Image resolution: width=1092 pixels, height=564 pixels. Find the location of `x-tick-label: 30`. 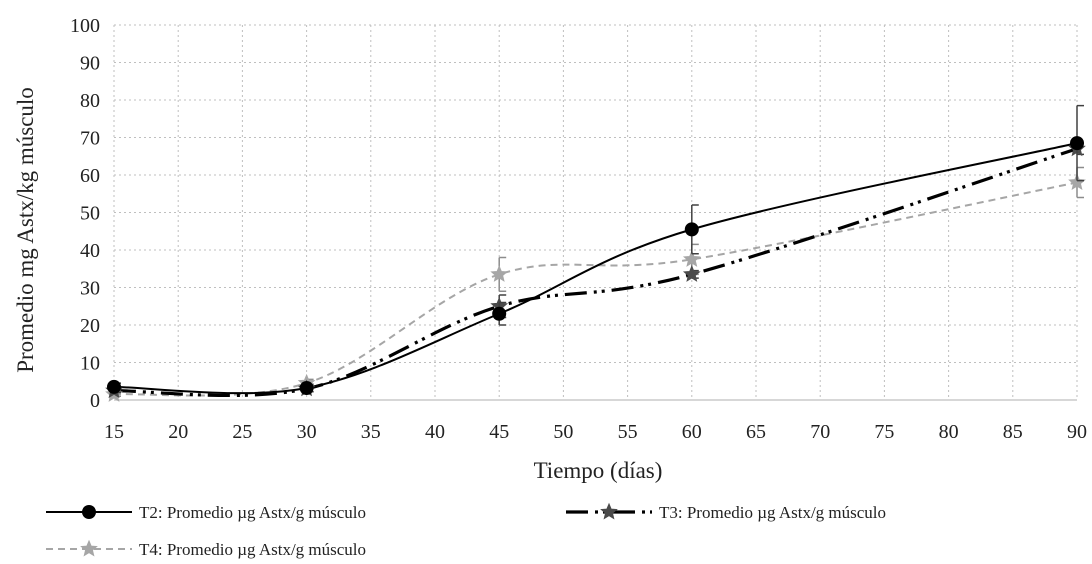

x-tick-label: 30 is located at coordinates (307, 432).